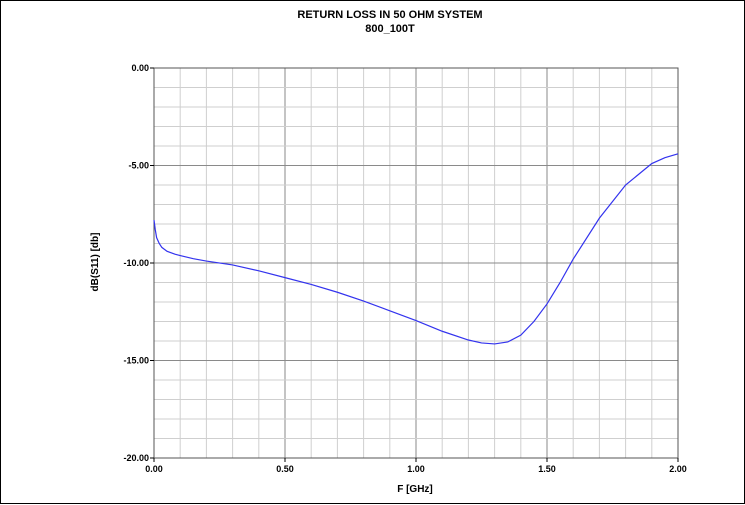  Describe the element at coordinates (140, 68) in the screenshot. I see `y-tick-label: 0.00` at that location.